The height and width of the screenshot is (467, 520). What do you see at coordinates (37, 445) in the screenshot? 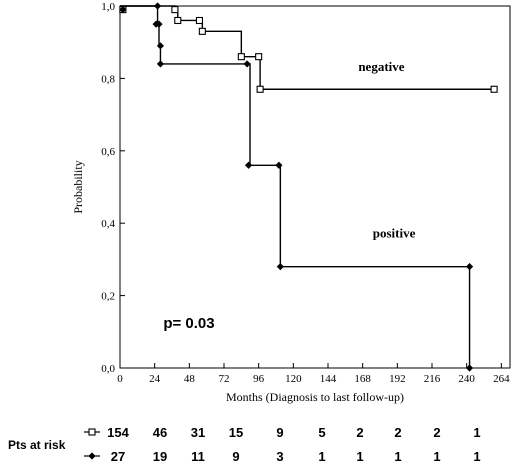
I see `risk-table-label: Pts at risk` at bounding box center [37, 445].